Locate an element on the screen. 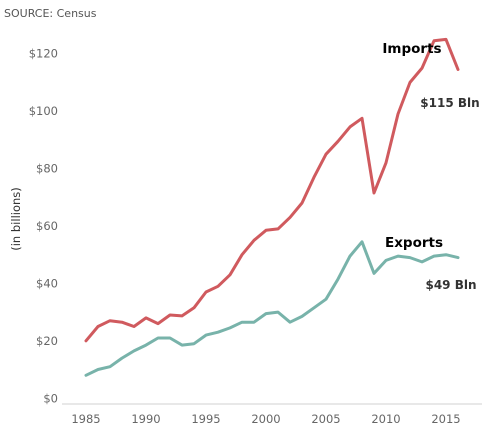 The height and width of the screenshot is (443, 500). end-label-imports: $115 Bln is located at coordinates (449, 103).